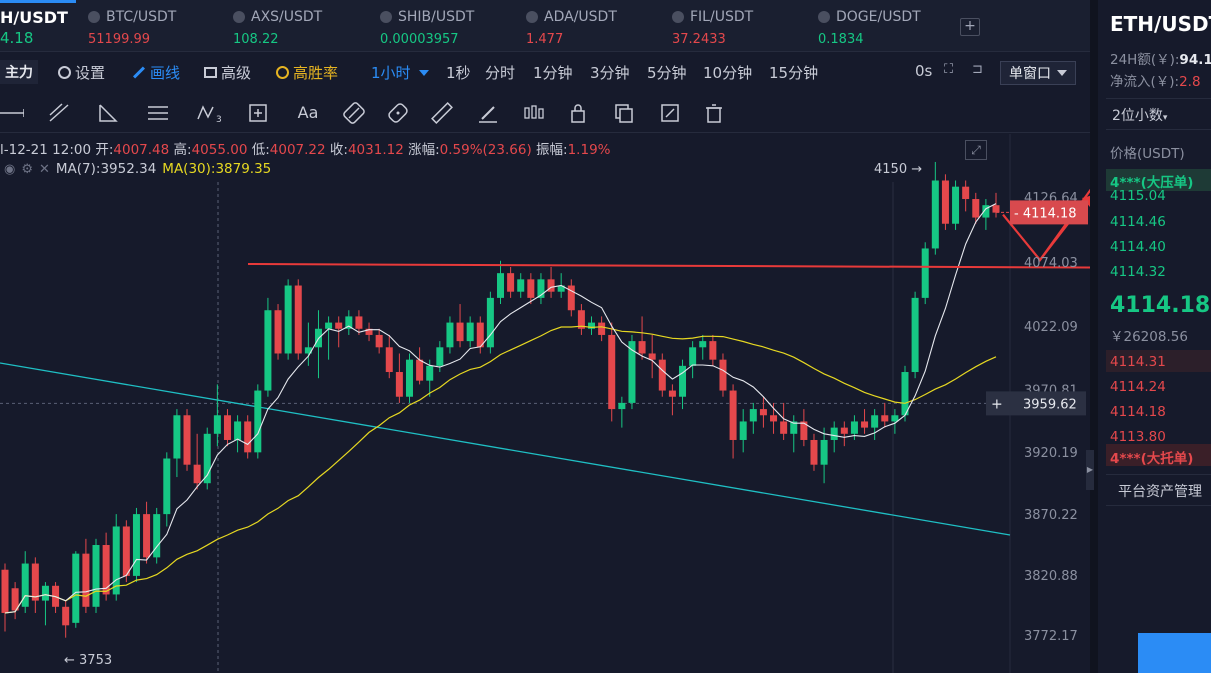 Image resolution: width=1211 pixels, height=673 pixels. Describe the element at coordinates (458, 73) in the screenshot. I see `period-1s: 1秒` at that location.